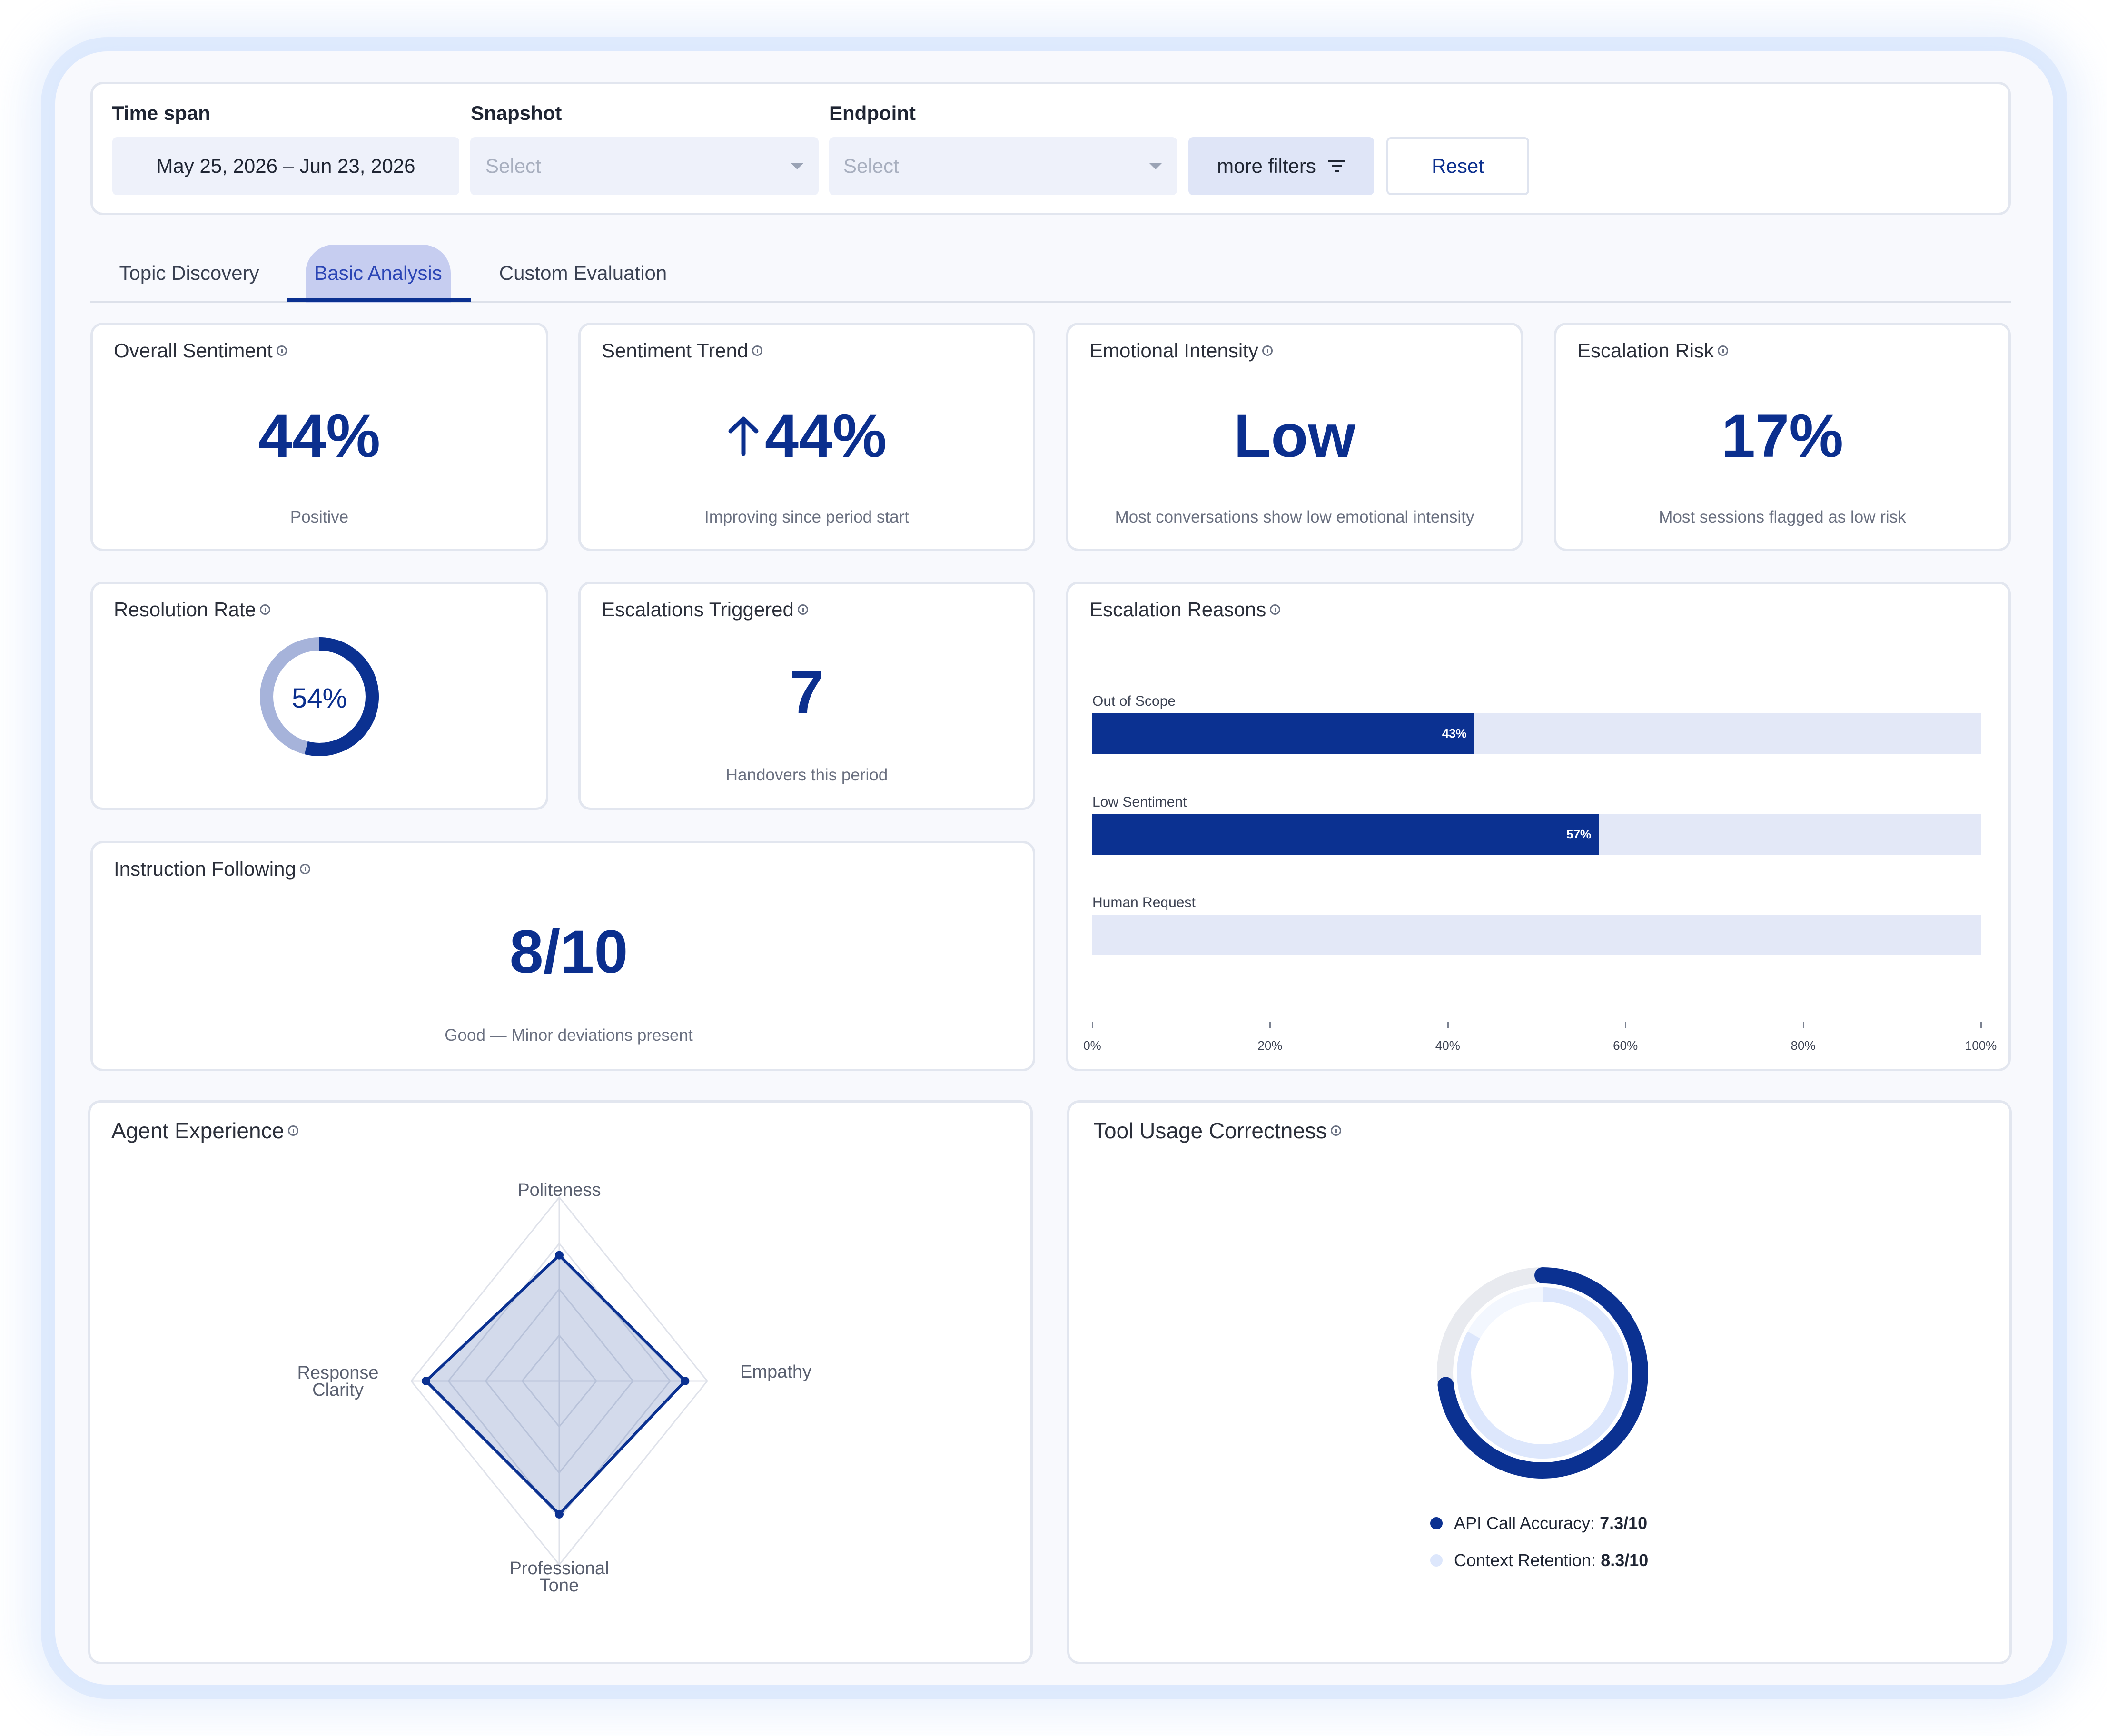  Describe the element at coordinates (1140, 802) in the screenshot. I see `bar-label: Low Sentiment` at that location.